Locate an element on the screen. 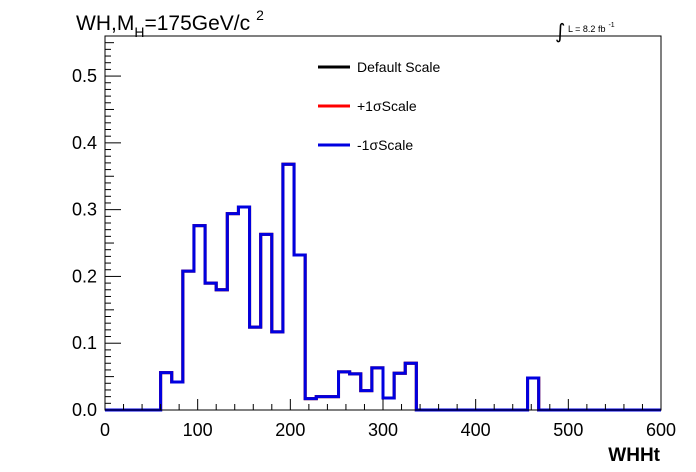  legend-label-plus-sigma: +1σScale is located at coordinates (387, 106).